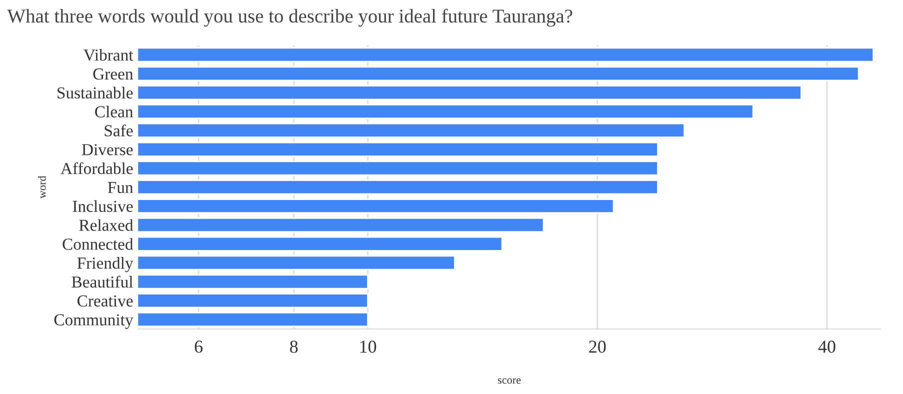 The width and height of the screenshot is (903, 394). I want to click on y-tick-label: Creative, so click(105, 301).